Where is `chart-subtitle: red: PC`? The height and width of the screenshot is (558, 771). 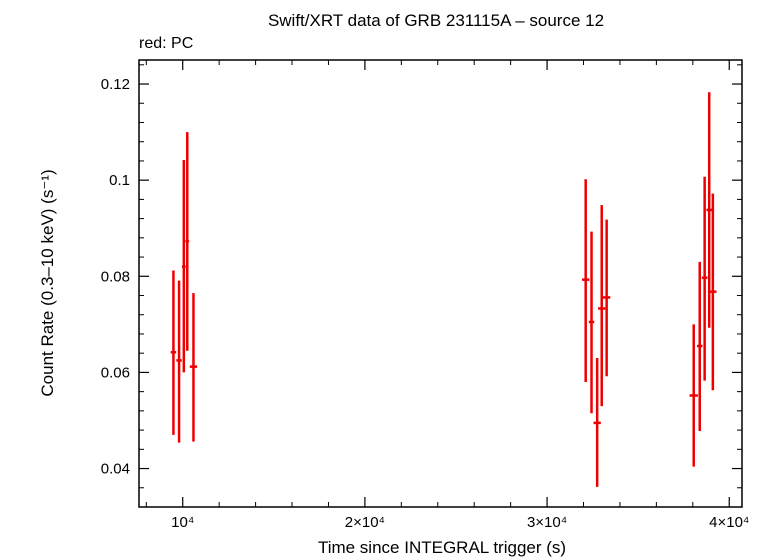 chart-subtitle: red: PC is located at coordinates (166, 43).